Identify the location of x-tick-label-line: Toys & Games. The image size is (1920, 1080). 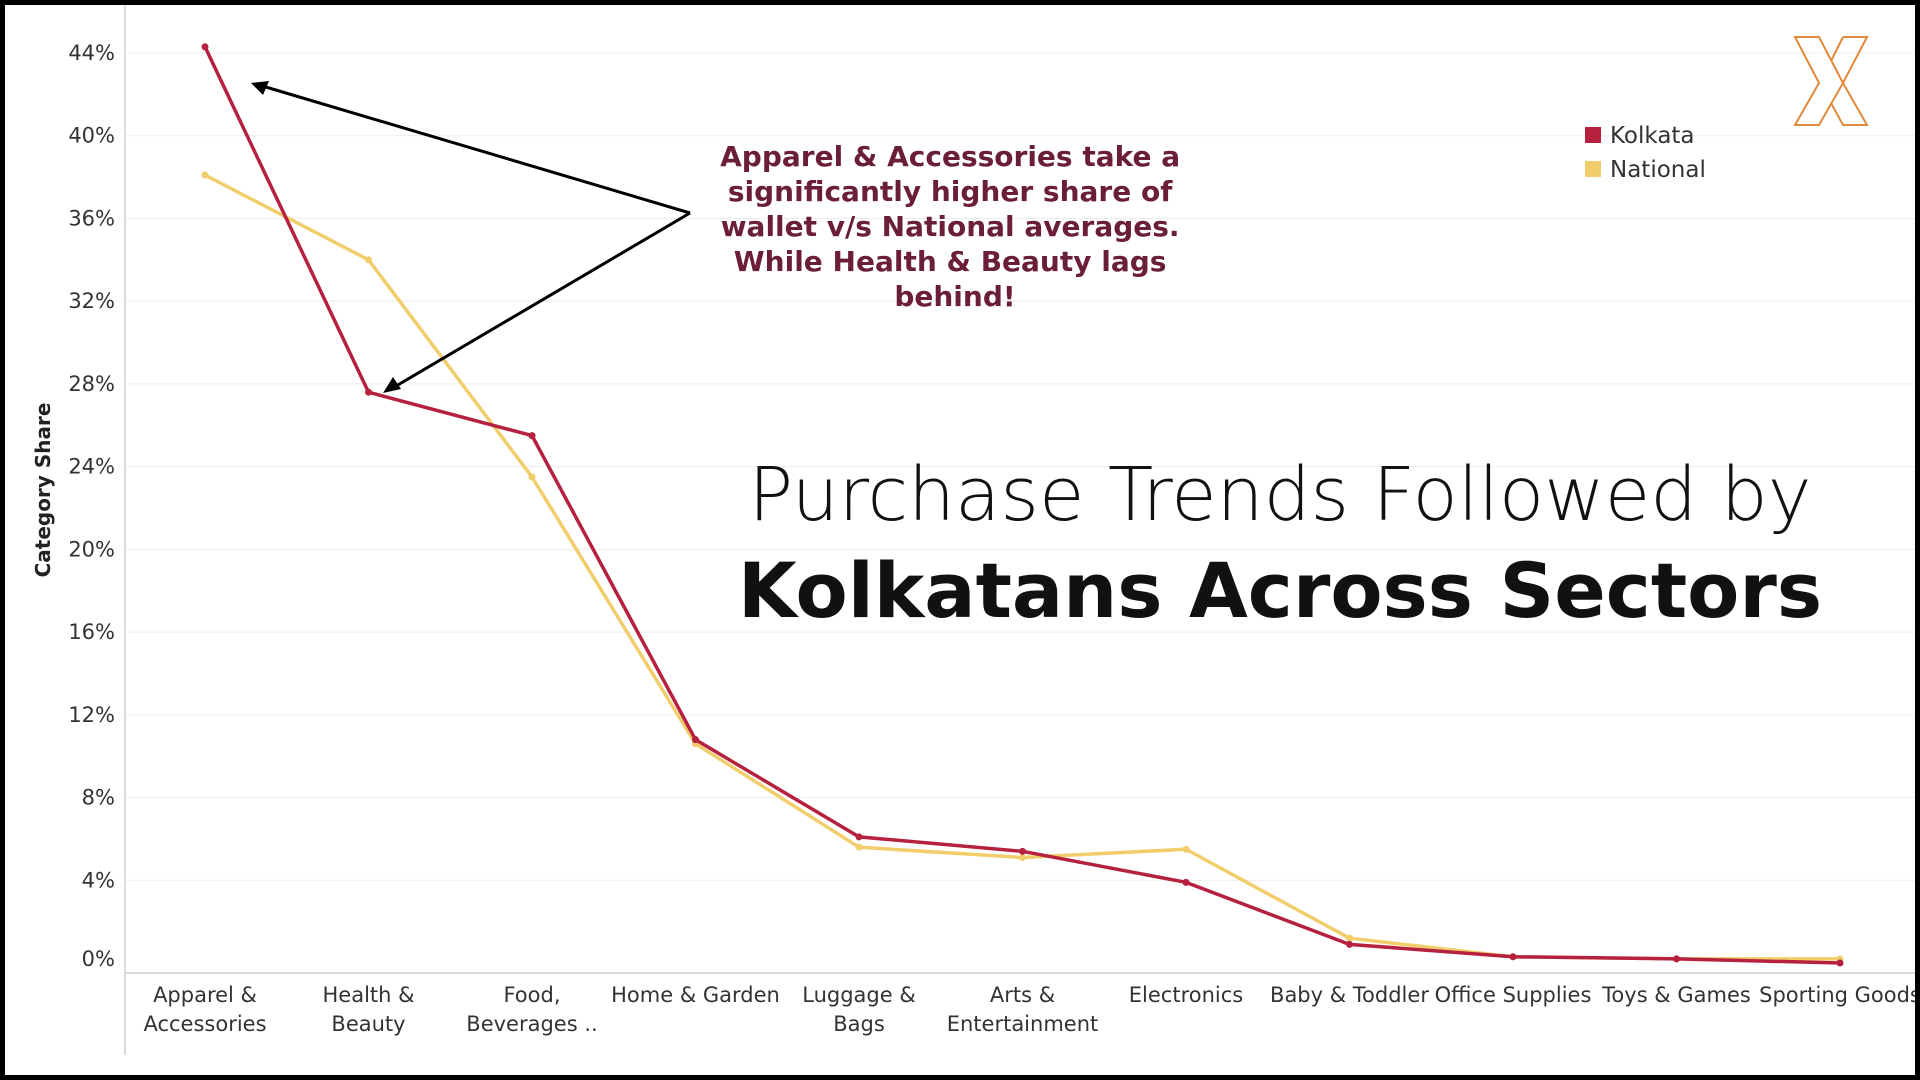
(1676, 995).